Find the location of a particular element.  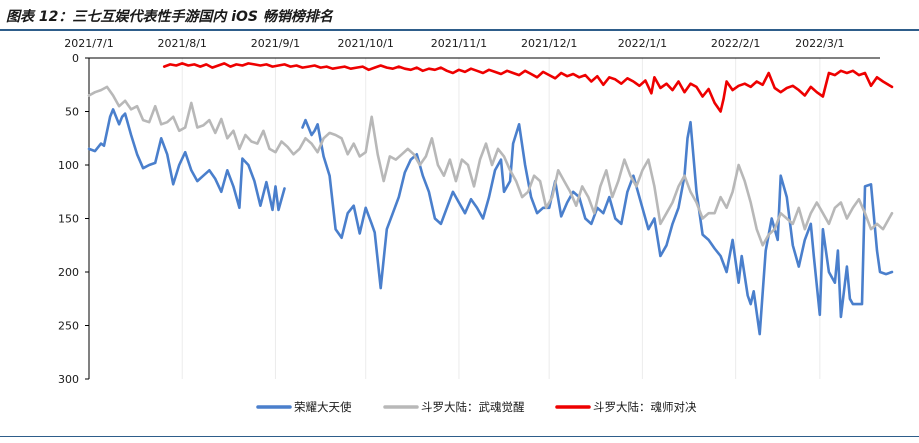

legend-item: 斗罗大陆：魂师对决 is located at coordinates (626, 407).